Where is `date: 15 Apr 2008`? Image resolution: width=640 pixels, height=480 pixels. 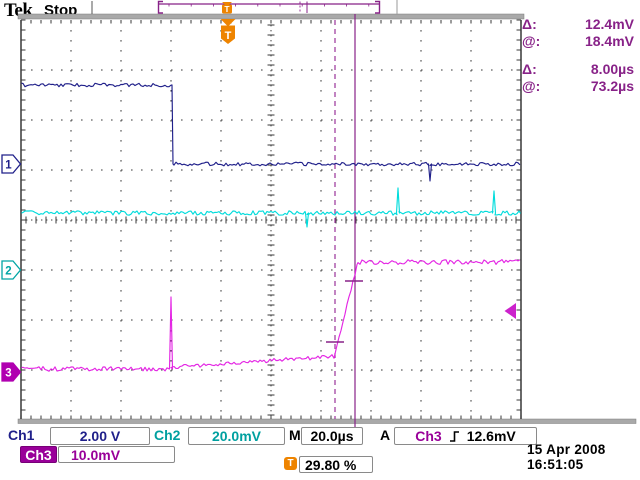 date: 15 Apr 2008 is located at coordinates (566, 449).